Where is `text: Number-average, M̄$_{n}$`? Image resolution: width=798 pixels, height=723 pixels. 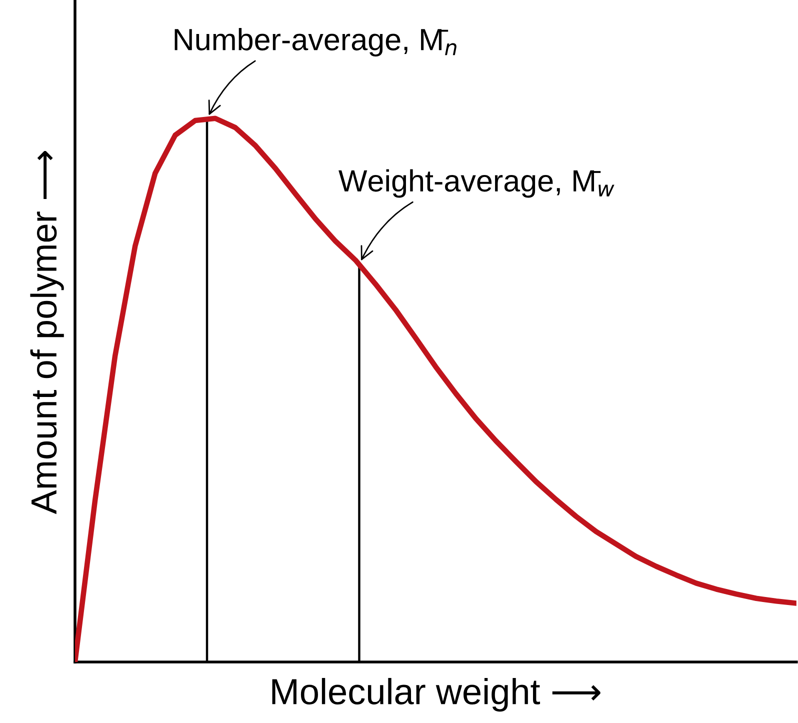 text: Number-average, M̄$_{n}$ is located at coordinates (315, 42).